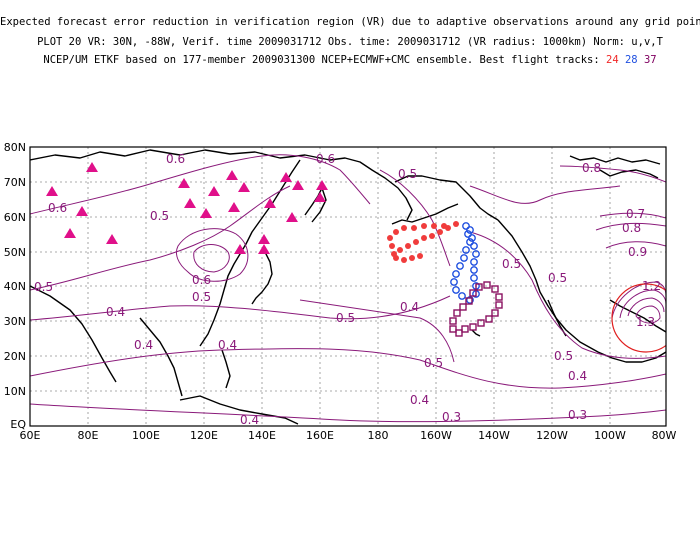 This screenshot has width=700, height=540. What do you see at coordinates (240, 308) in the screenshot?
I see `contour-0.4-mid` at bounding box center [240, 308].